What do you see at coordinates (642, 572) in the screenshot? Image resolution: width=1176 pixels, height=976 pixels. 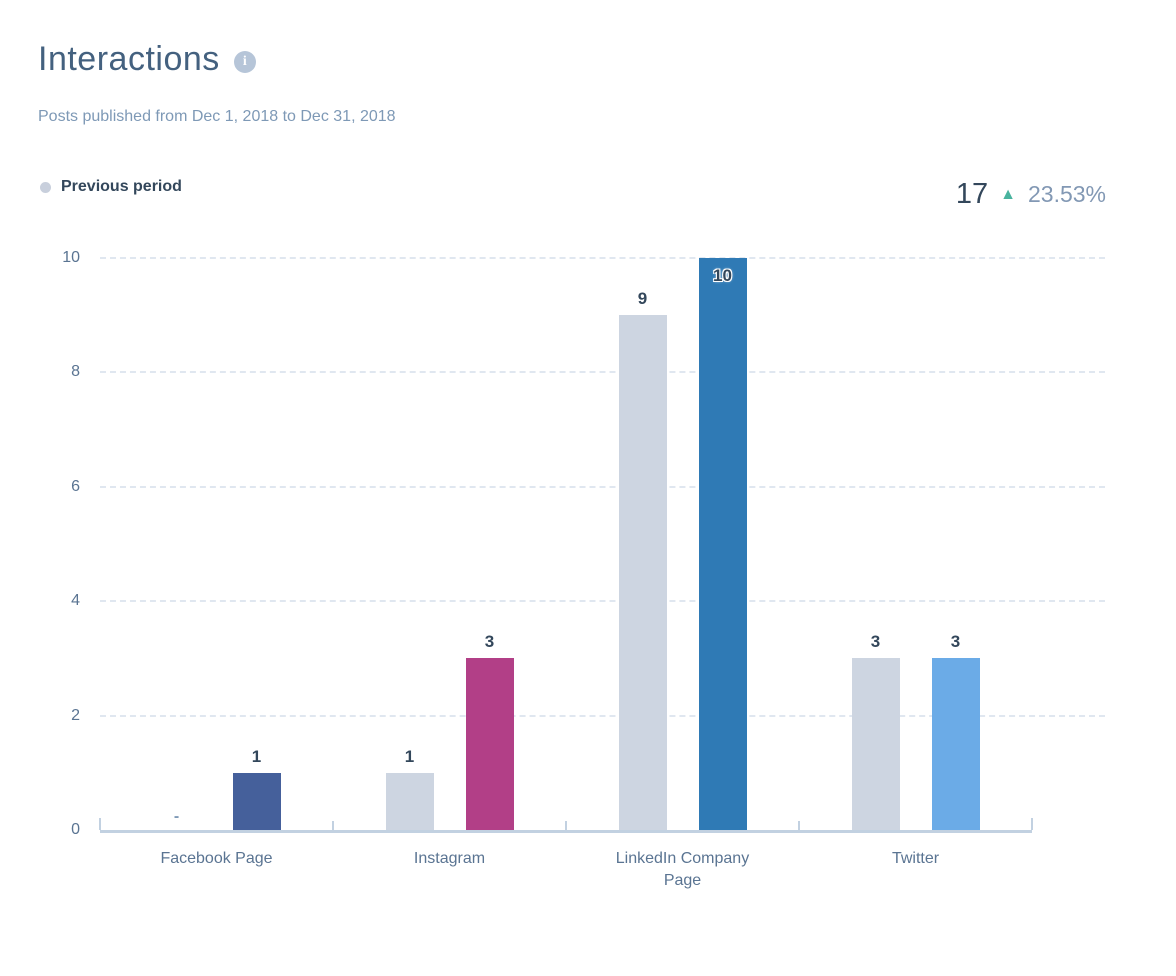 I see `bar-previous-linkedin-company-page` at bounding box center [642, 572].